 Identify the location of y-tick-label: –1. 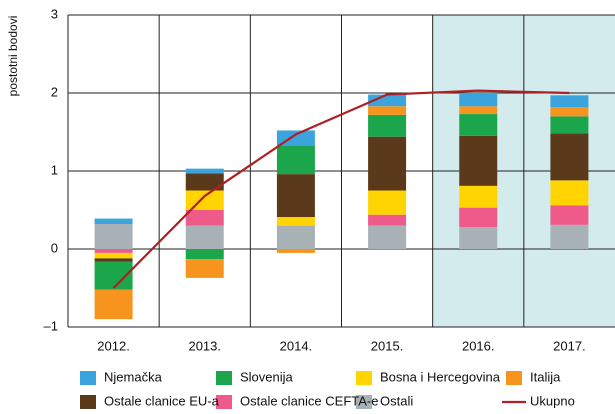
(51, 325).